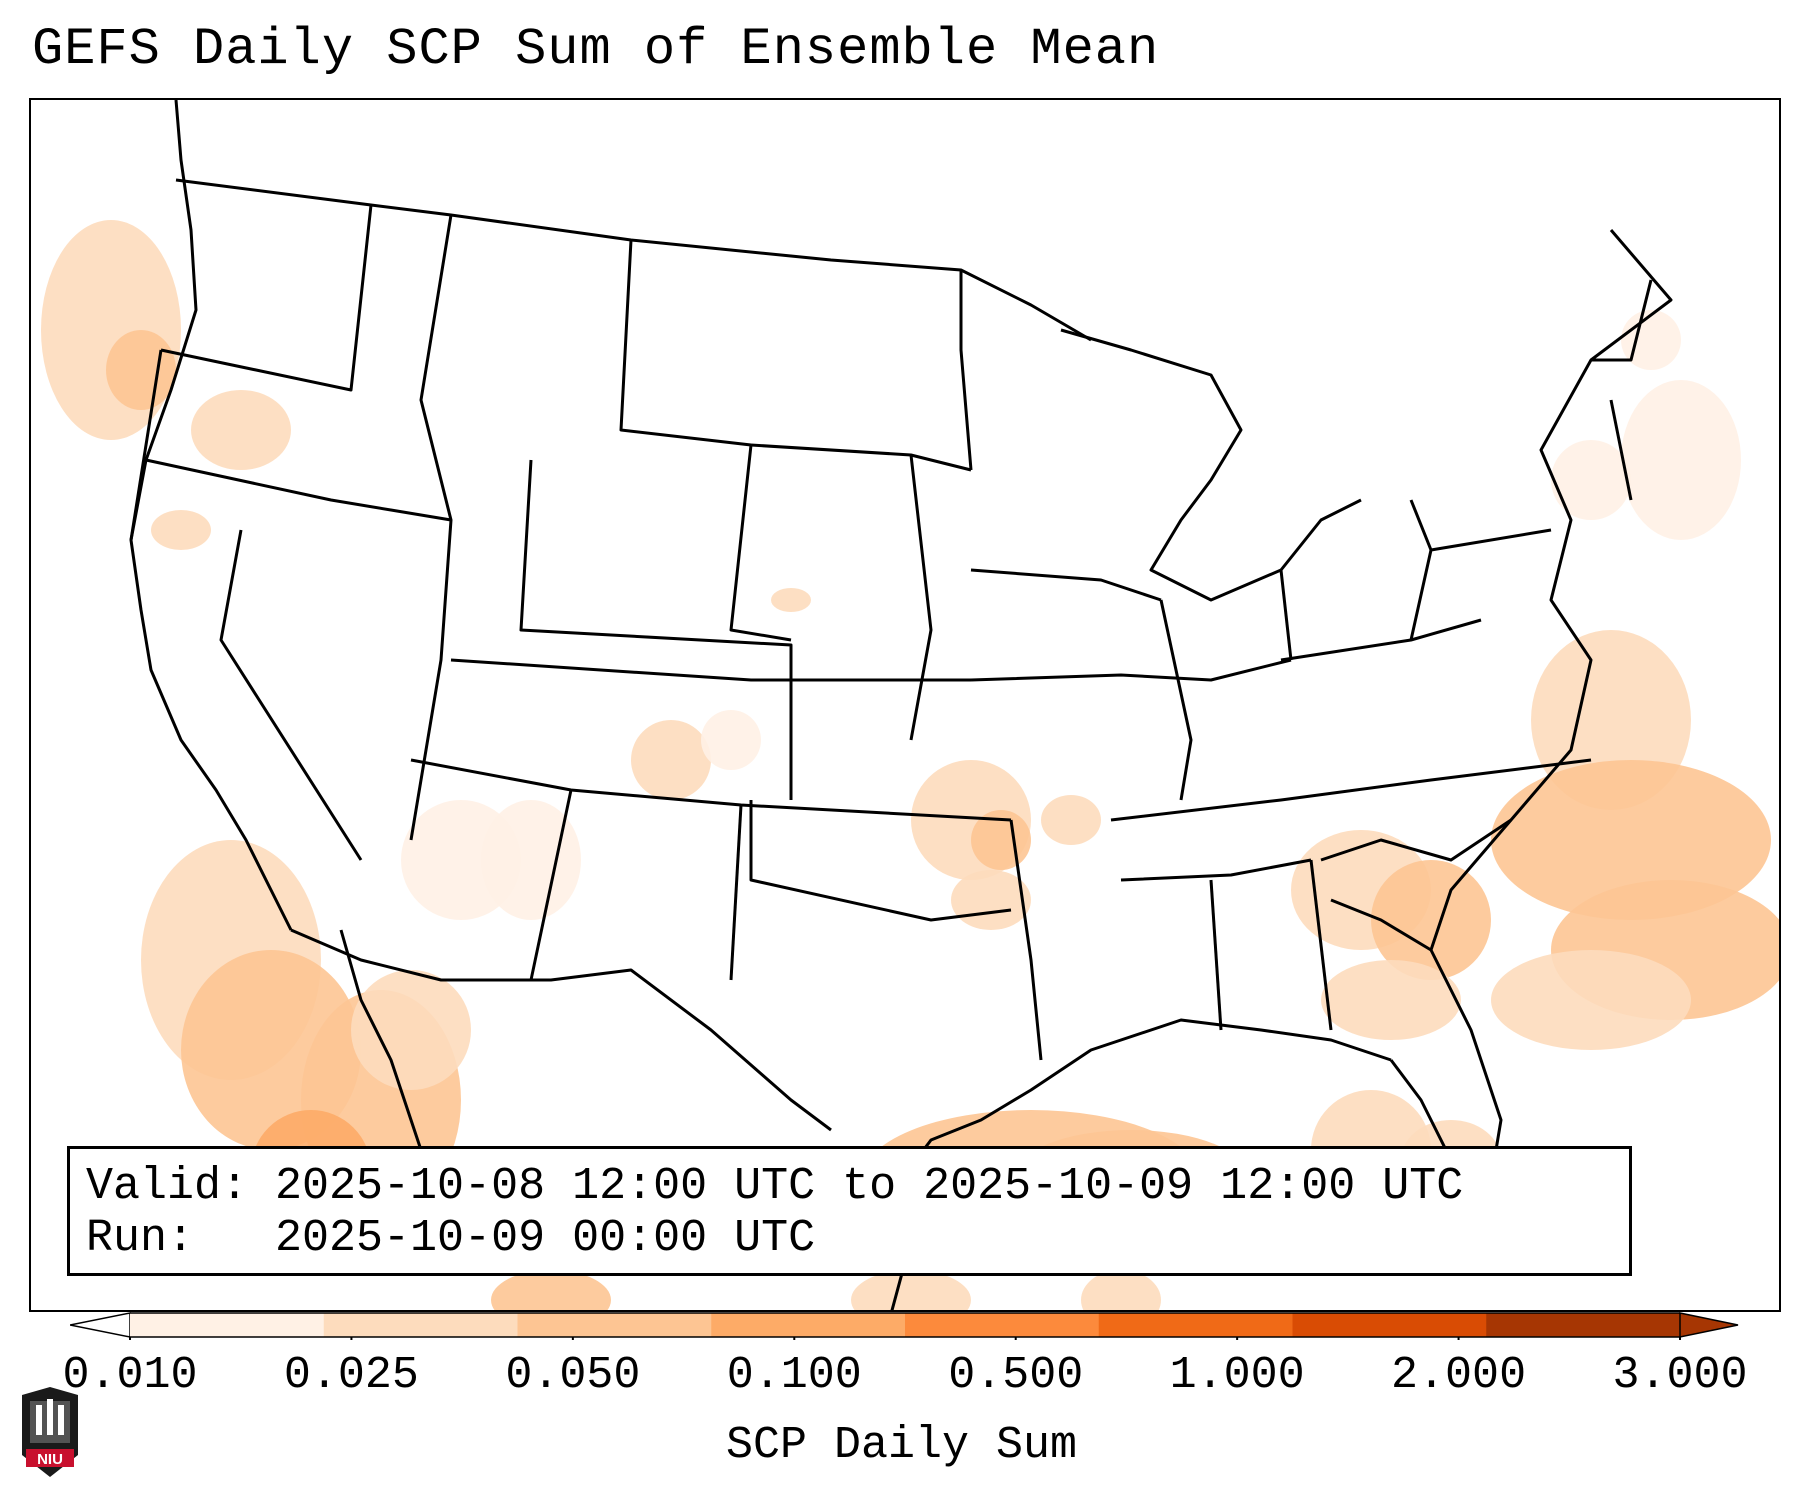  I want to click on baja-coast, so click(386, 1055).